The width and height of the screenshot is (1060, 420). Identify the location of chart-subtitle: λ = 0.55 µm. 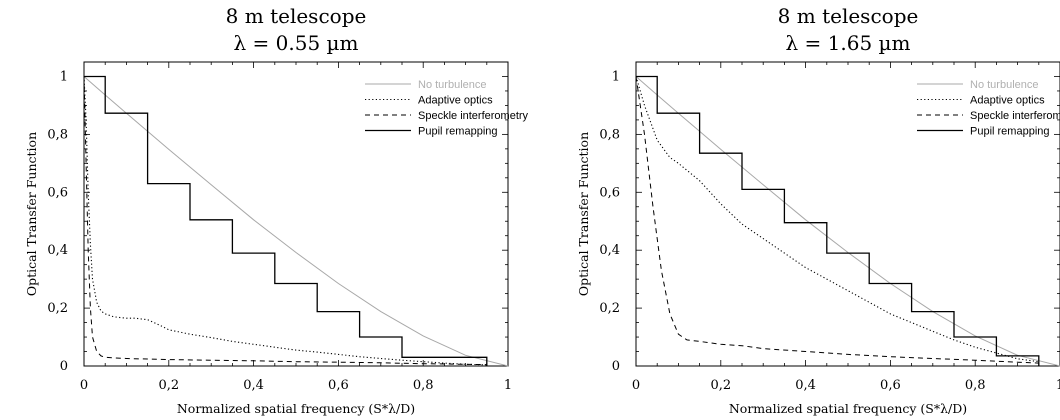
(296, 43).